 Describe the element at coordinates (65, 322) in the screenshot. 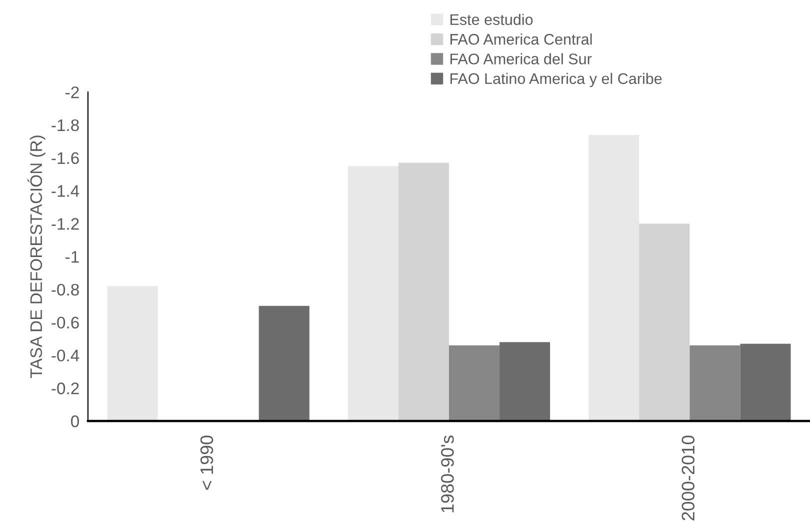

I see `y-tick-label: -0.6` at that location.